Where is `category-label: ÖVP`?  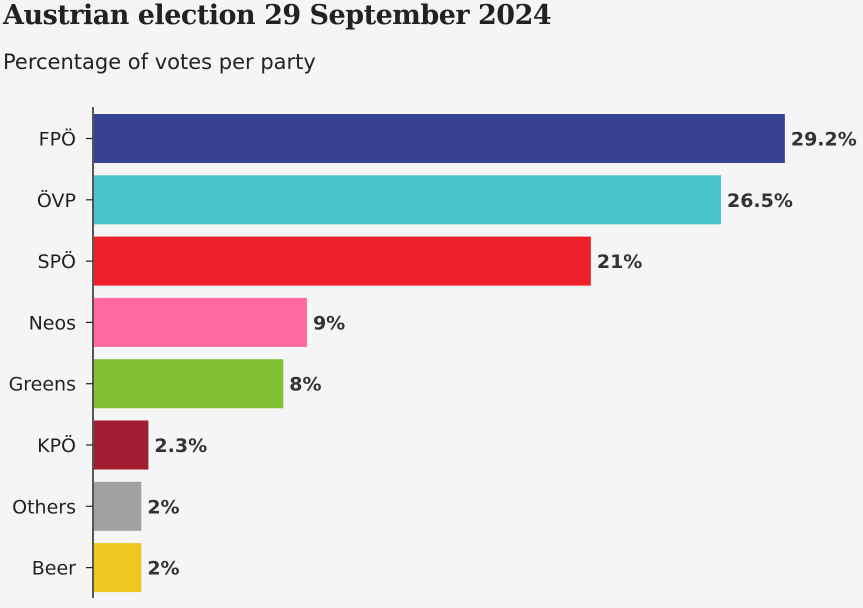 category-label: ÖVP is located at coordinates (56, 200).